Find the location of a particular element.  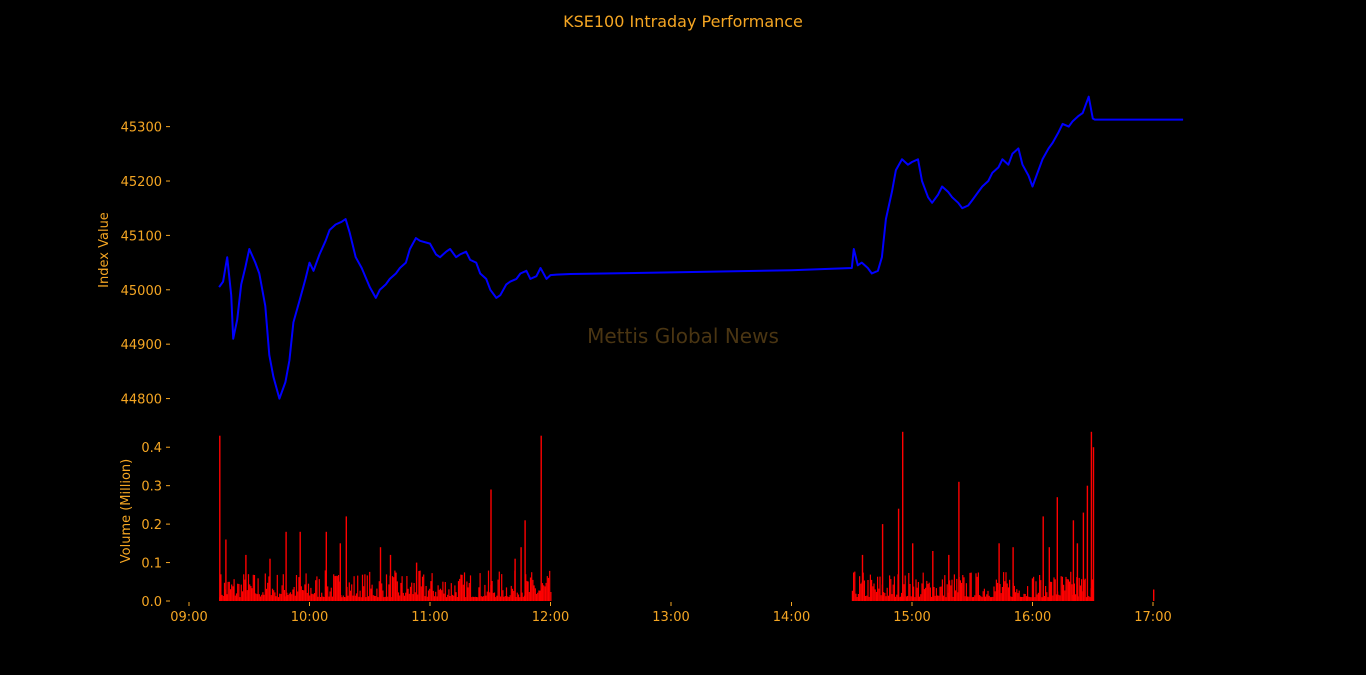

price-tick-label: 44900 is located at coordinates (141, 345).